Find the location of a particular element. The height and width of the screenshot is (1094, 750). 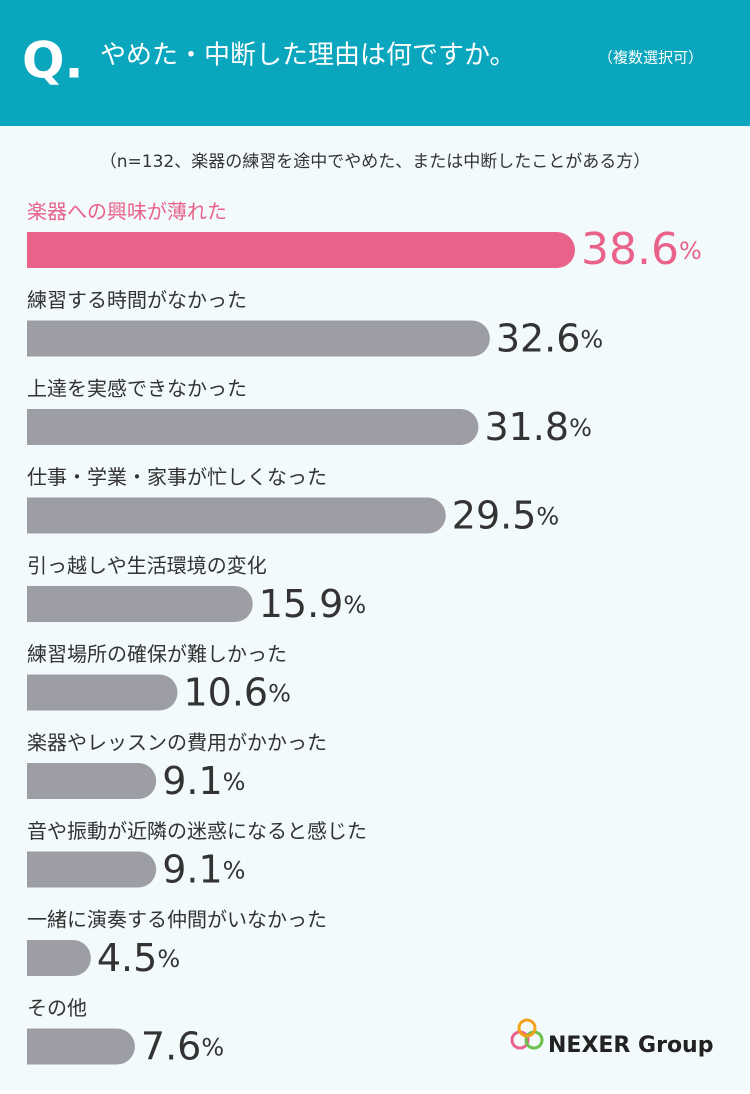

value-label: 38.6% is located at coordinates (641, 249).